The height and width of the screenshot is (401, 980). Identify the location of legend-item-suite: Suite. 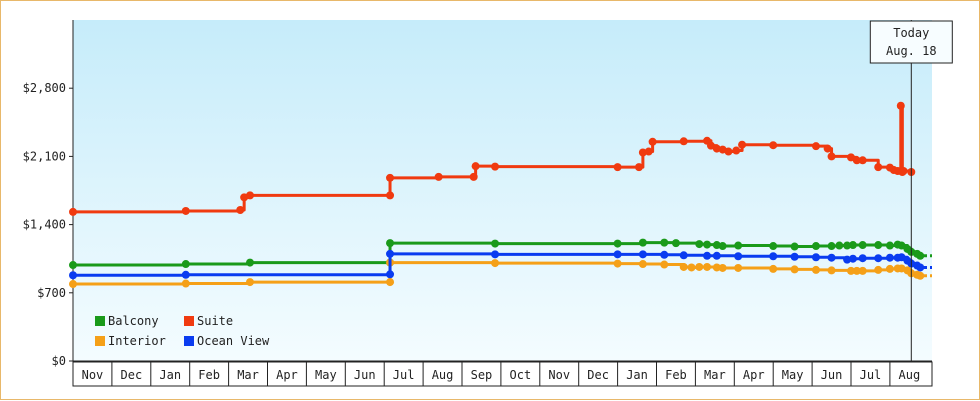
(208, 321).